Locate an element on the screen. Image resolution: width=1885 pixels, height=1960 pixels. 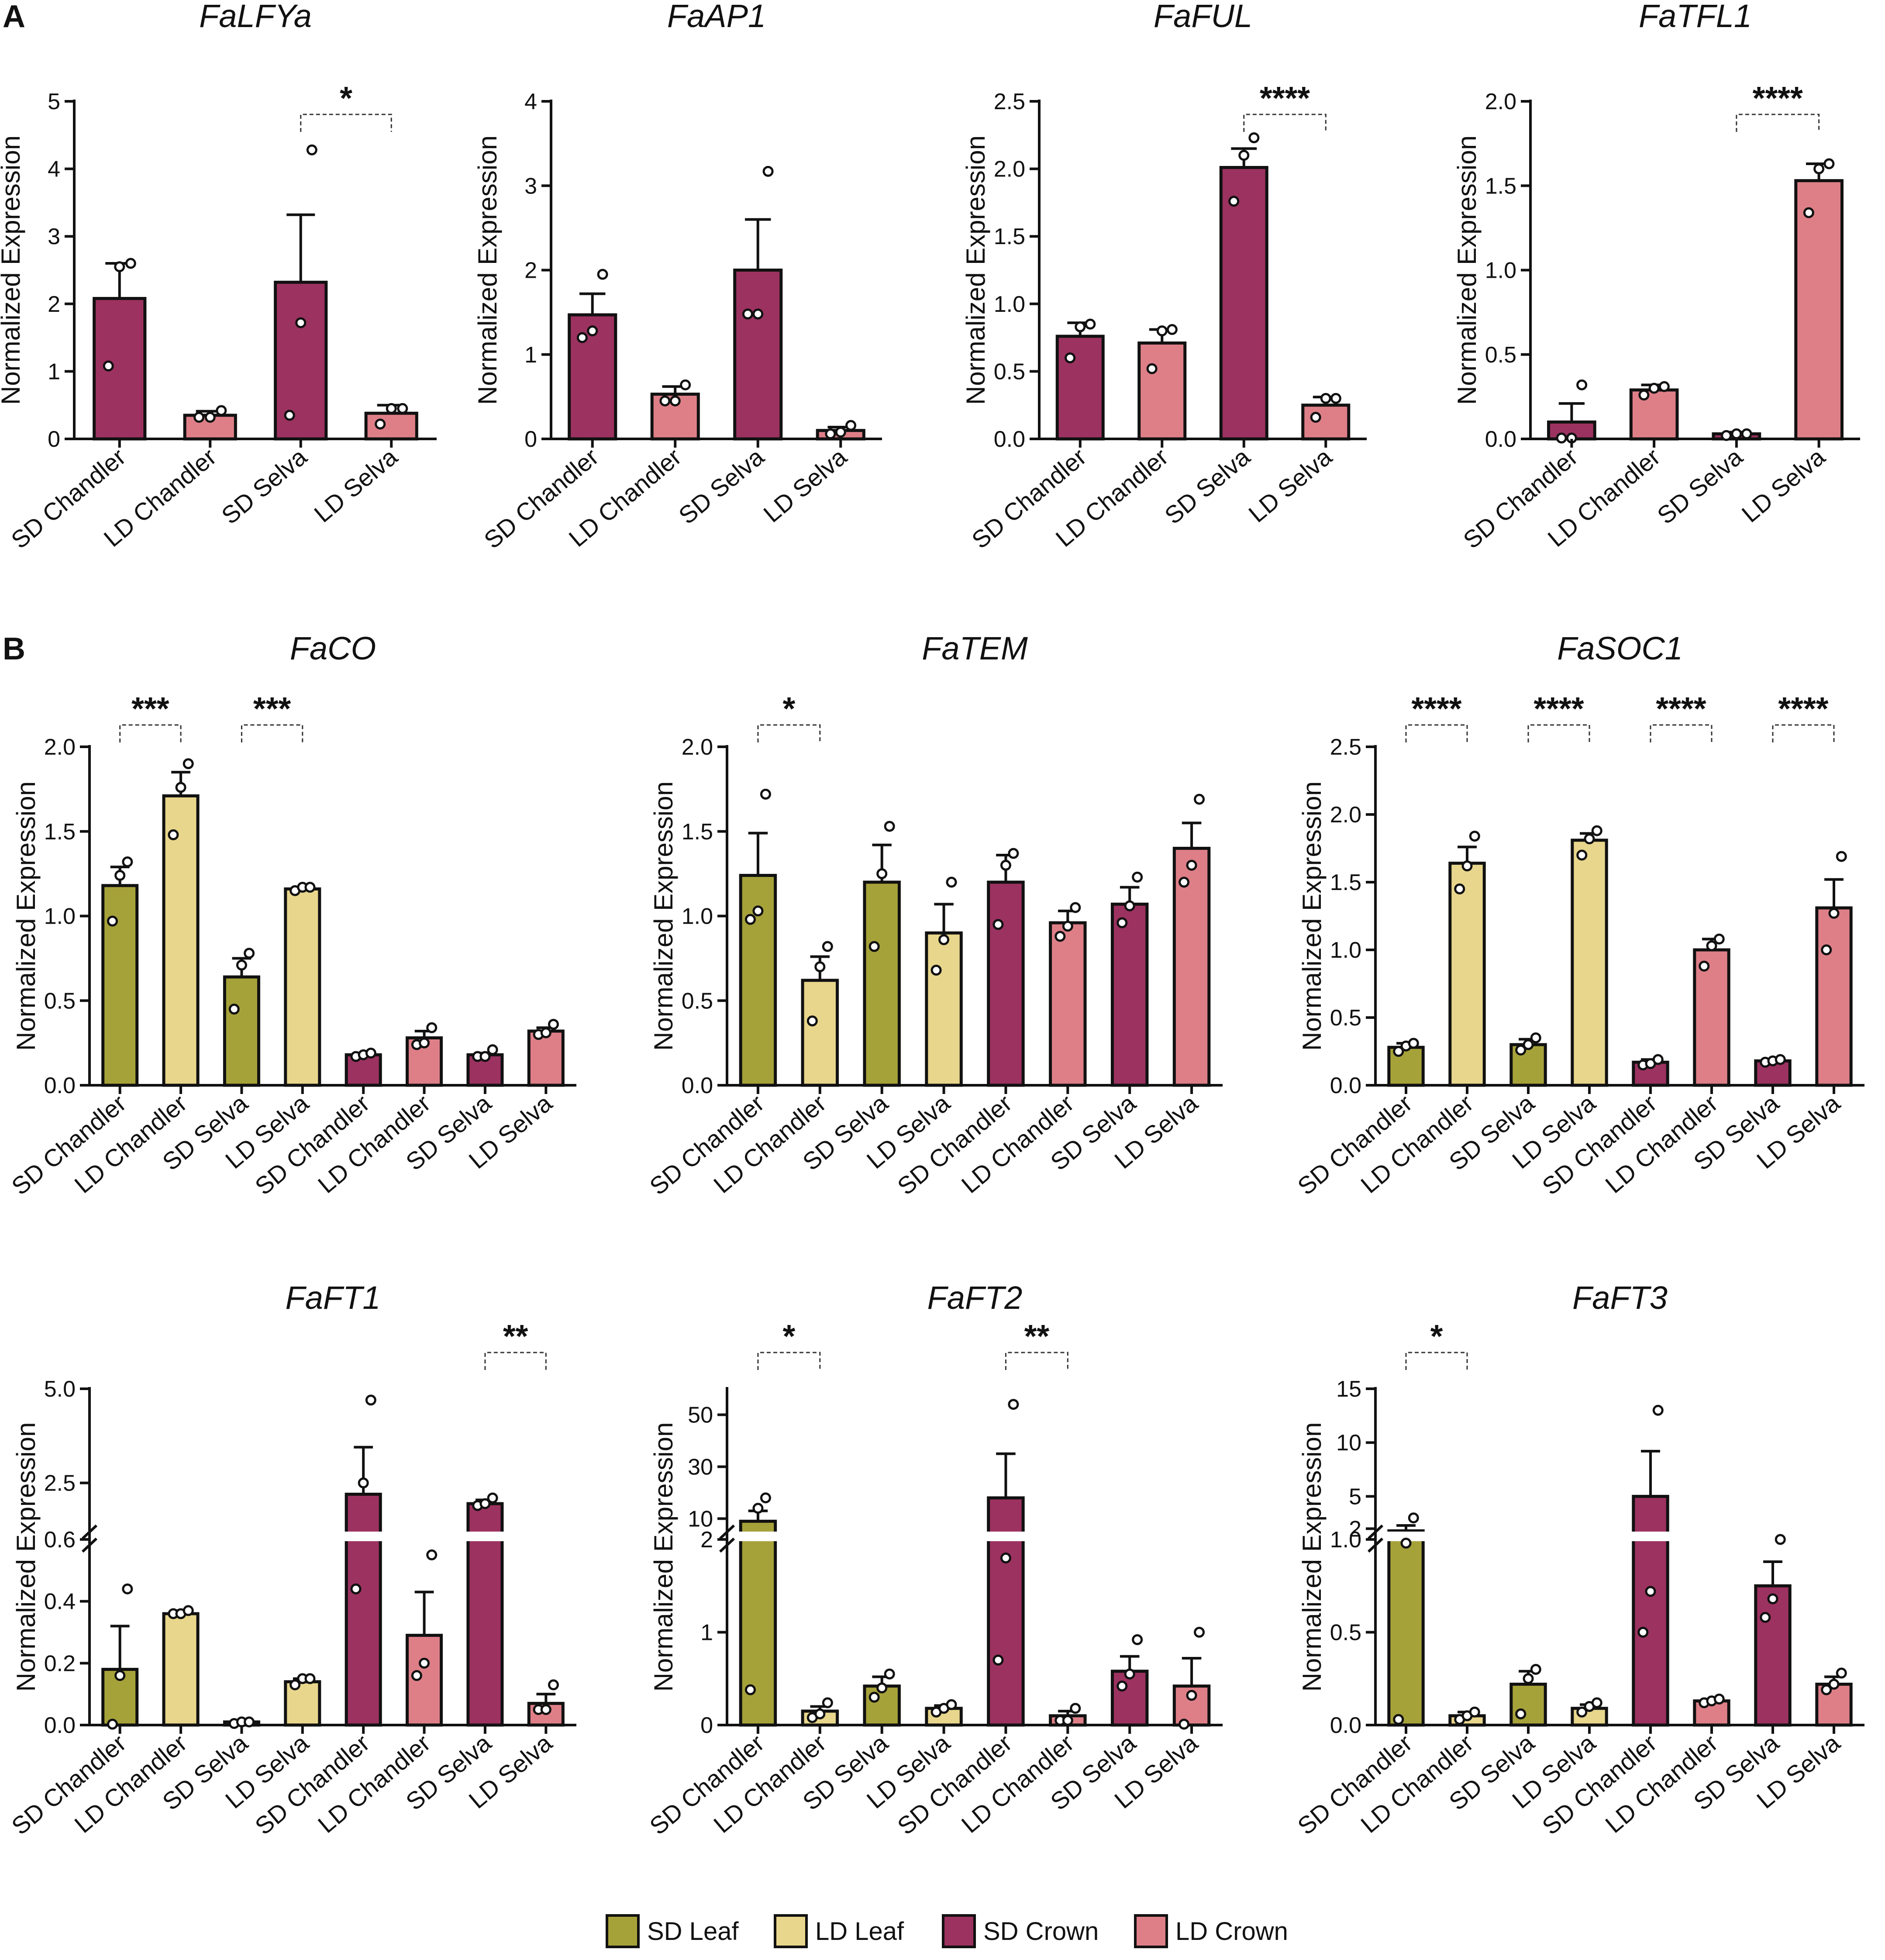
y-tick-label: 5.0 is located at coordinates (60, 1389).